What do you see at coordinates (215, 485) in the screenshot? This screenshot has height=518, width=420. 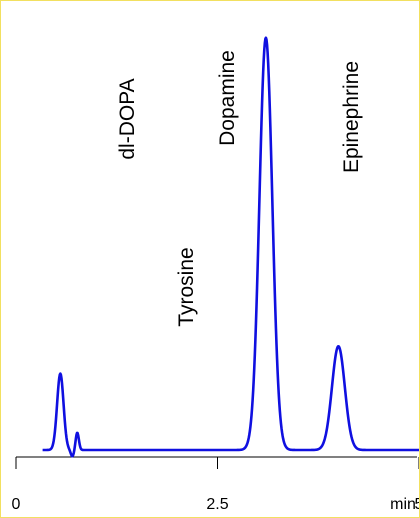 I see `x-axis-ticks: 02.557.5` at bounding box center [215, 485].